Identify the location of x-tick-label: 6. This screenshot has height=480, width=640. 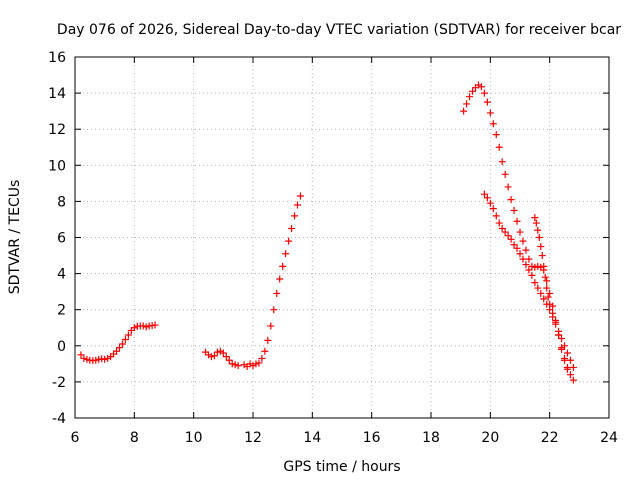
(75, 438).